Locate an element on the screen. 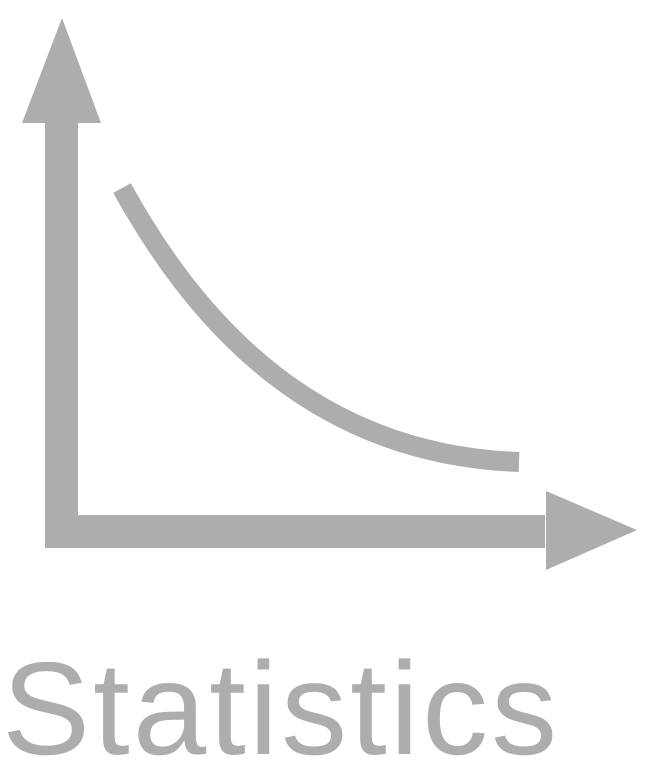  x-axis-line is located at coordinates (295, 531).